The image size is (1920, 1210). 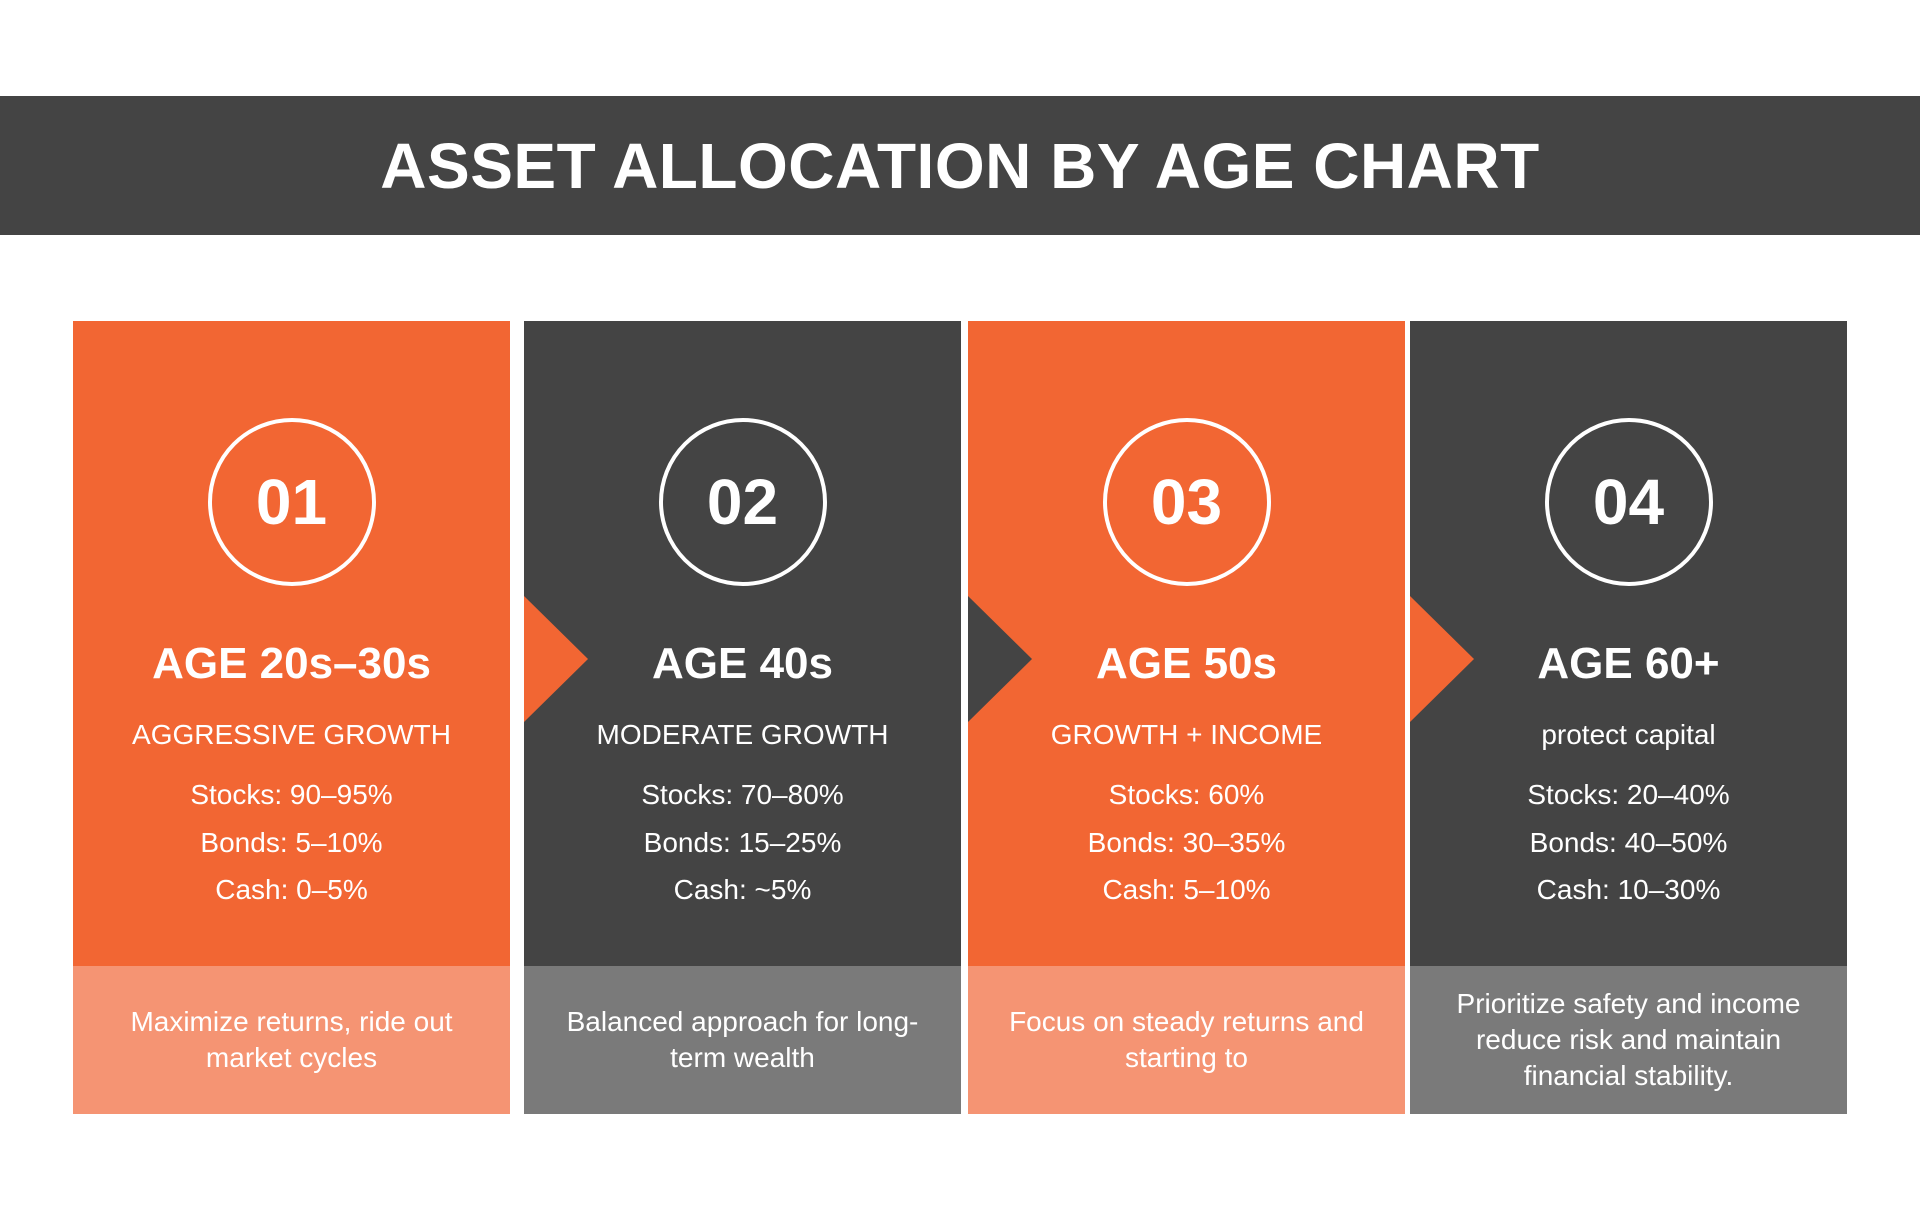 What do you see at coordinates (291, 663) in the screenshot?
I see `stage-age-heading: AGE 20s–30s` at bounding box center [291, 663].